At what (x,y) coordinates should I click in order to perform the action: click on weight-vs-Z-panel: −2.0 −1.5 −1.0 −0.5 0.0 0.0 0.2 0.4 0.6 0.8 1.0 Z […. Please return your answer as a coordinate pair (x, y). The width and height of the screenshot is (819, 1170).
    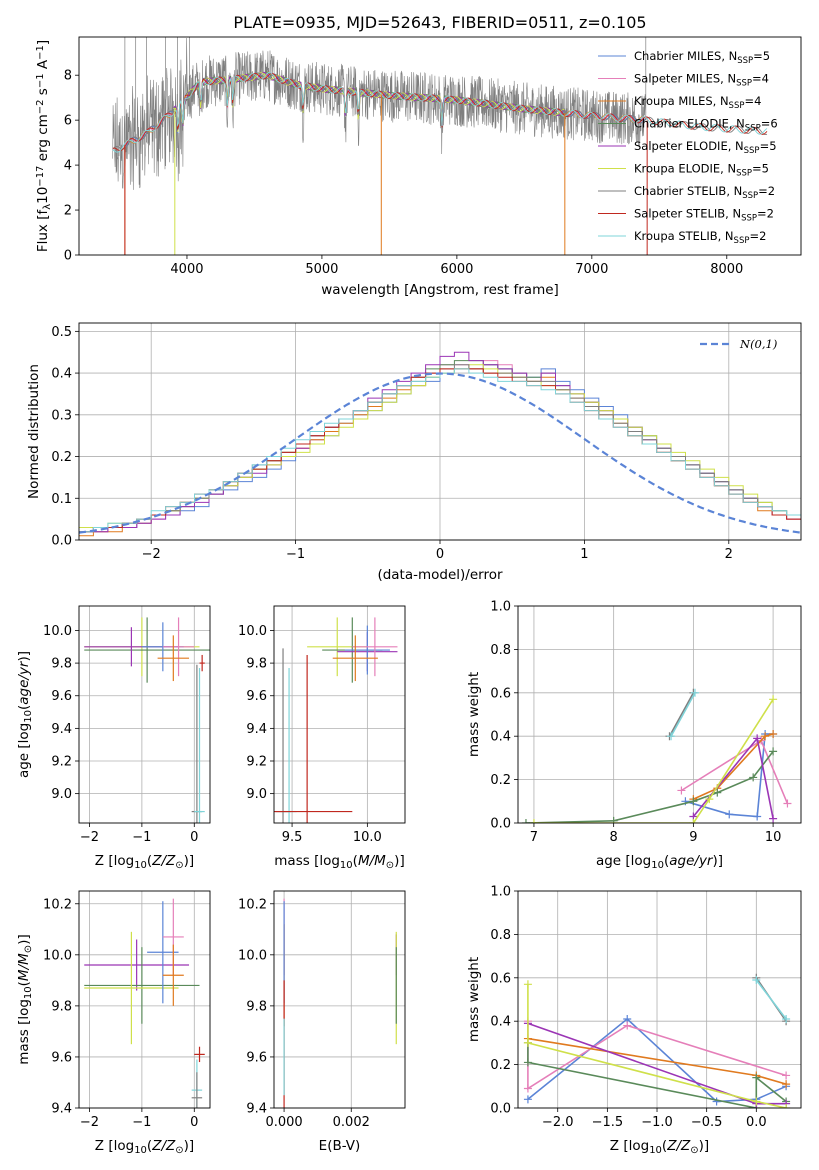
    Looking at the image, I should click on (634, 1020).